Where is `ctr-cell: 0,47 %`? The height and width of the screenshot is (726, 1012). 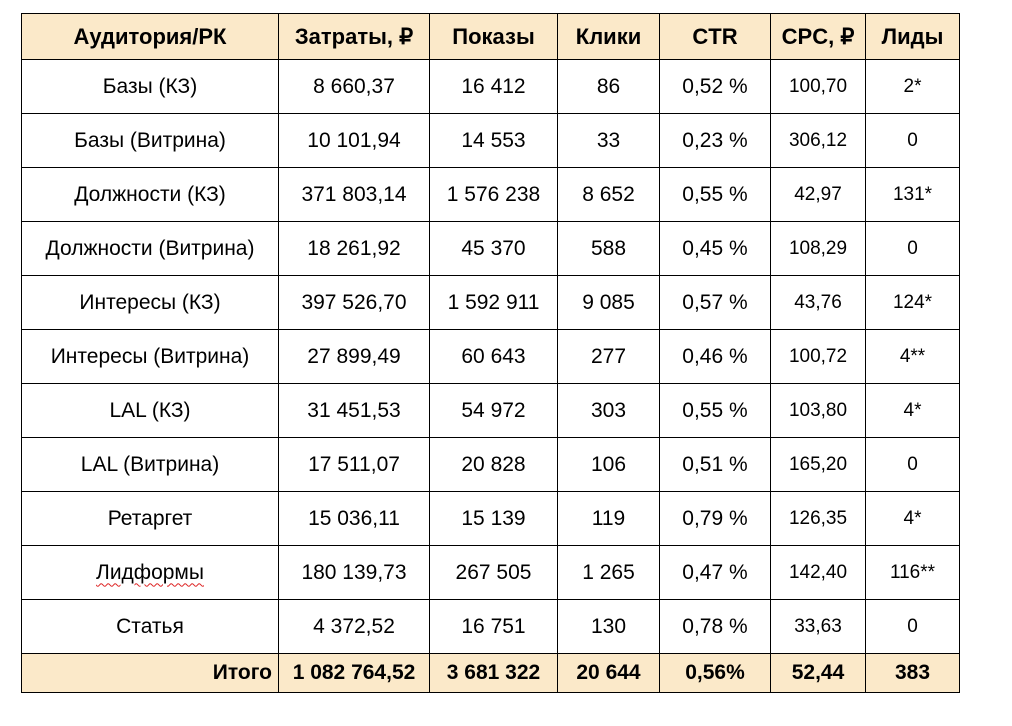
ctr-cell: 0,47 % is located at coordinates (715, 572).